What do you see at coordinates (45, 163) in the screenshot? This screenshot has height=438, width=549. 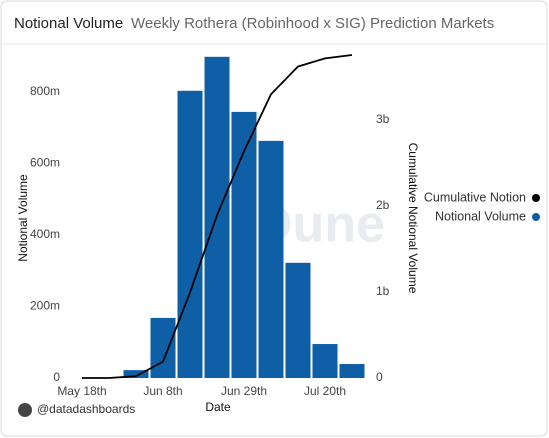 I see `y-tick-label: 600m` at bounding box center [45, 163].